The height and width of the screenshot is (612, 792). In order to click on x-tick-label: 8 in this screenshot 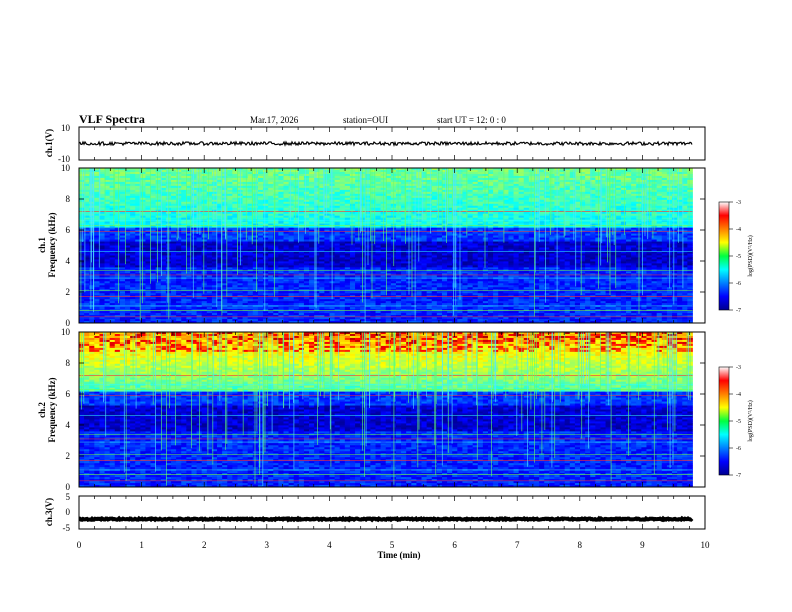, I will do `click(580, 545)`.